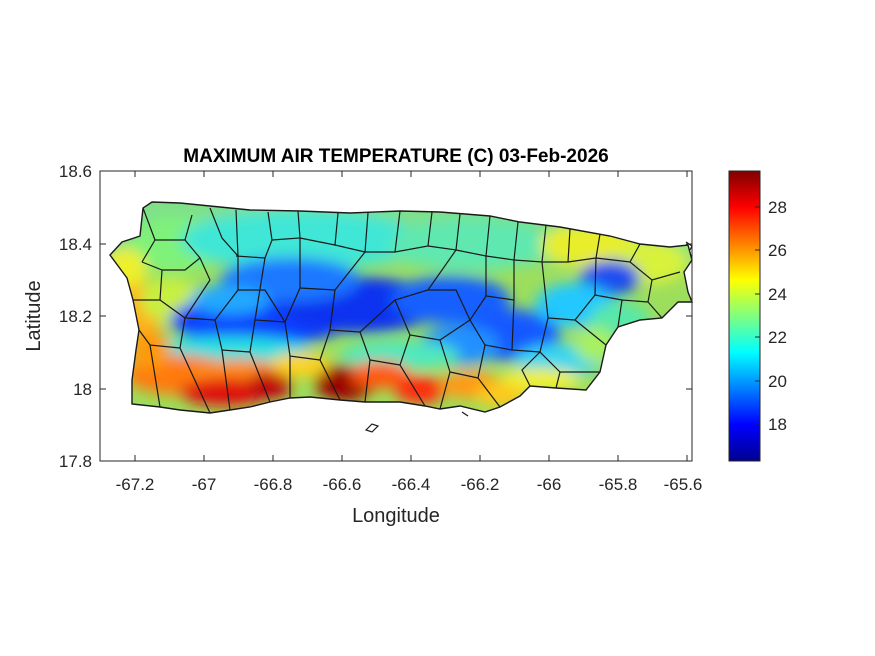 The image size is (875, 656). Describe the element at coordinates (777, 381) in the screenshot. I see `colorbar-tick-label: 20` at that location.